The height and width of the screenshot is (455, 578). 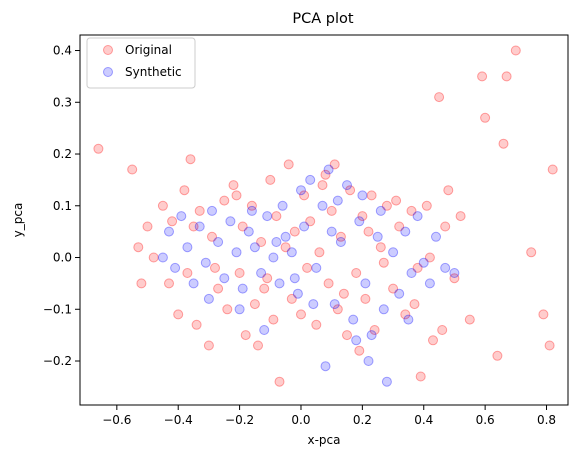 I want to click on x-tick-label: −0.6, so click(x=116, y=420).